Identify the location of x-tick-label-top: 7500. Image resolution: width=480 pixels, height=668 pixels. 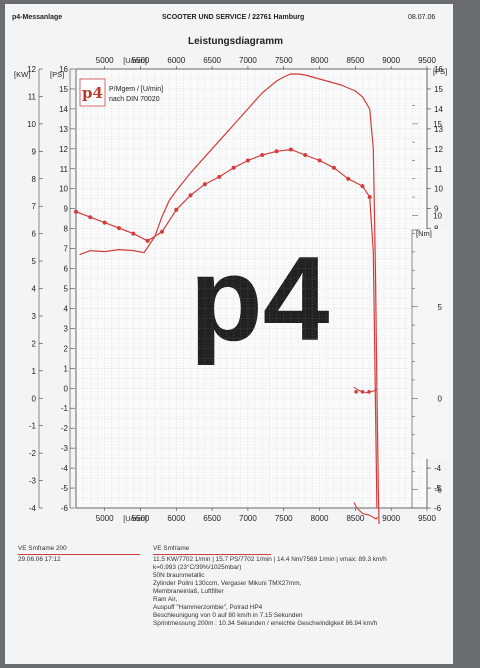
(284, 60).